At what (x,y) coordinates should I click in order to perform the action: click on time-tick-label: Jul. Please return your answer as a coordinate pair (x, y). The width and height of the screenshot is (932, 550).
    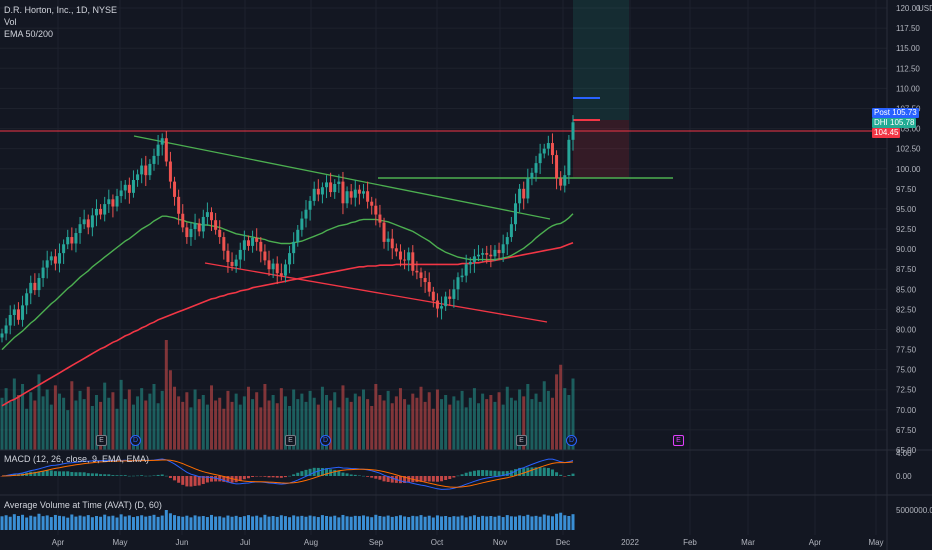
    Looking at the image, I should click on (245, 542).